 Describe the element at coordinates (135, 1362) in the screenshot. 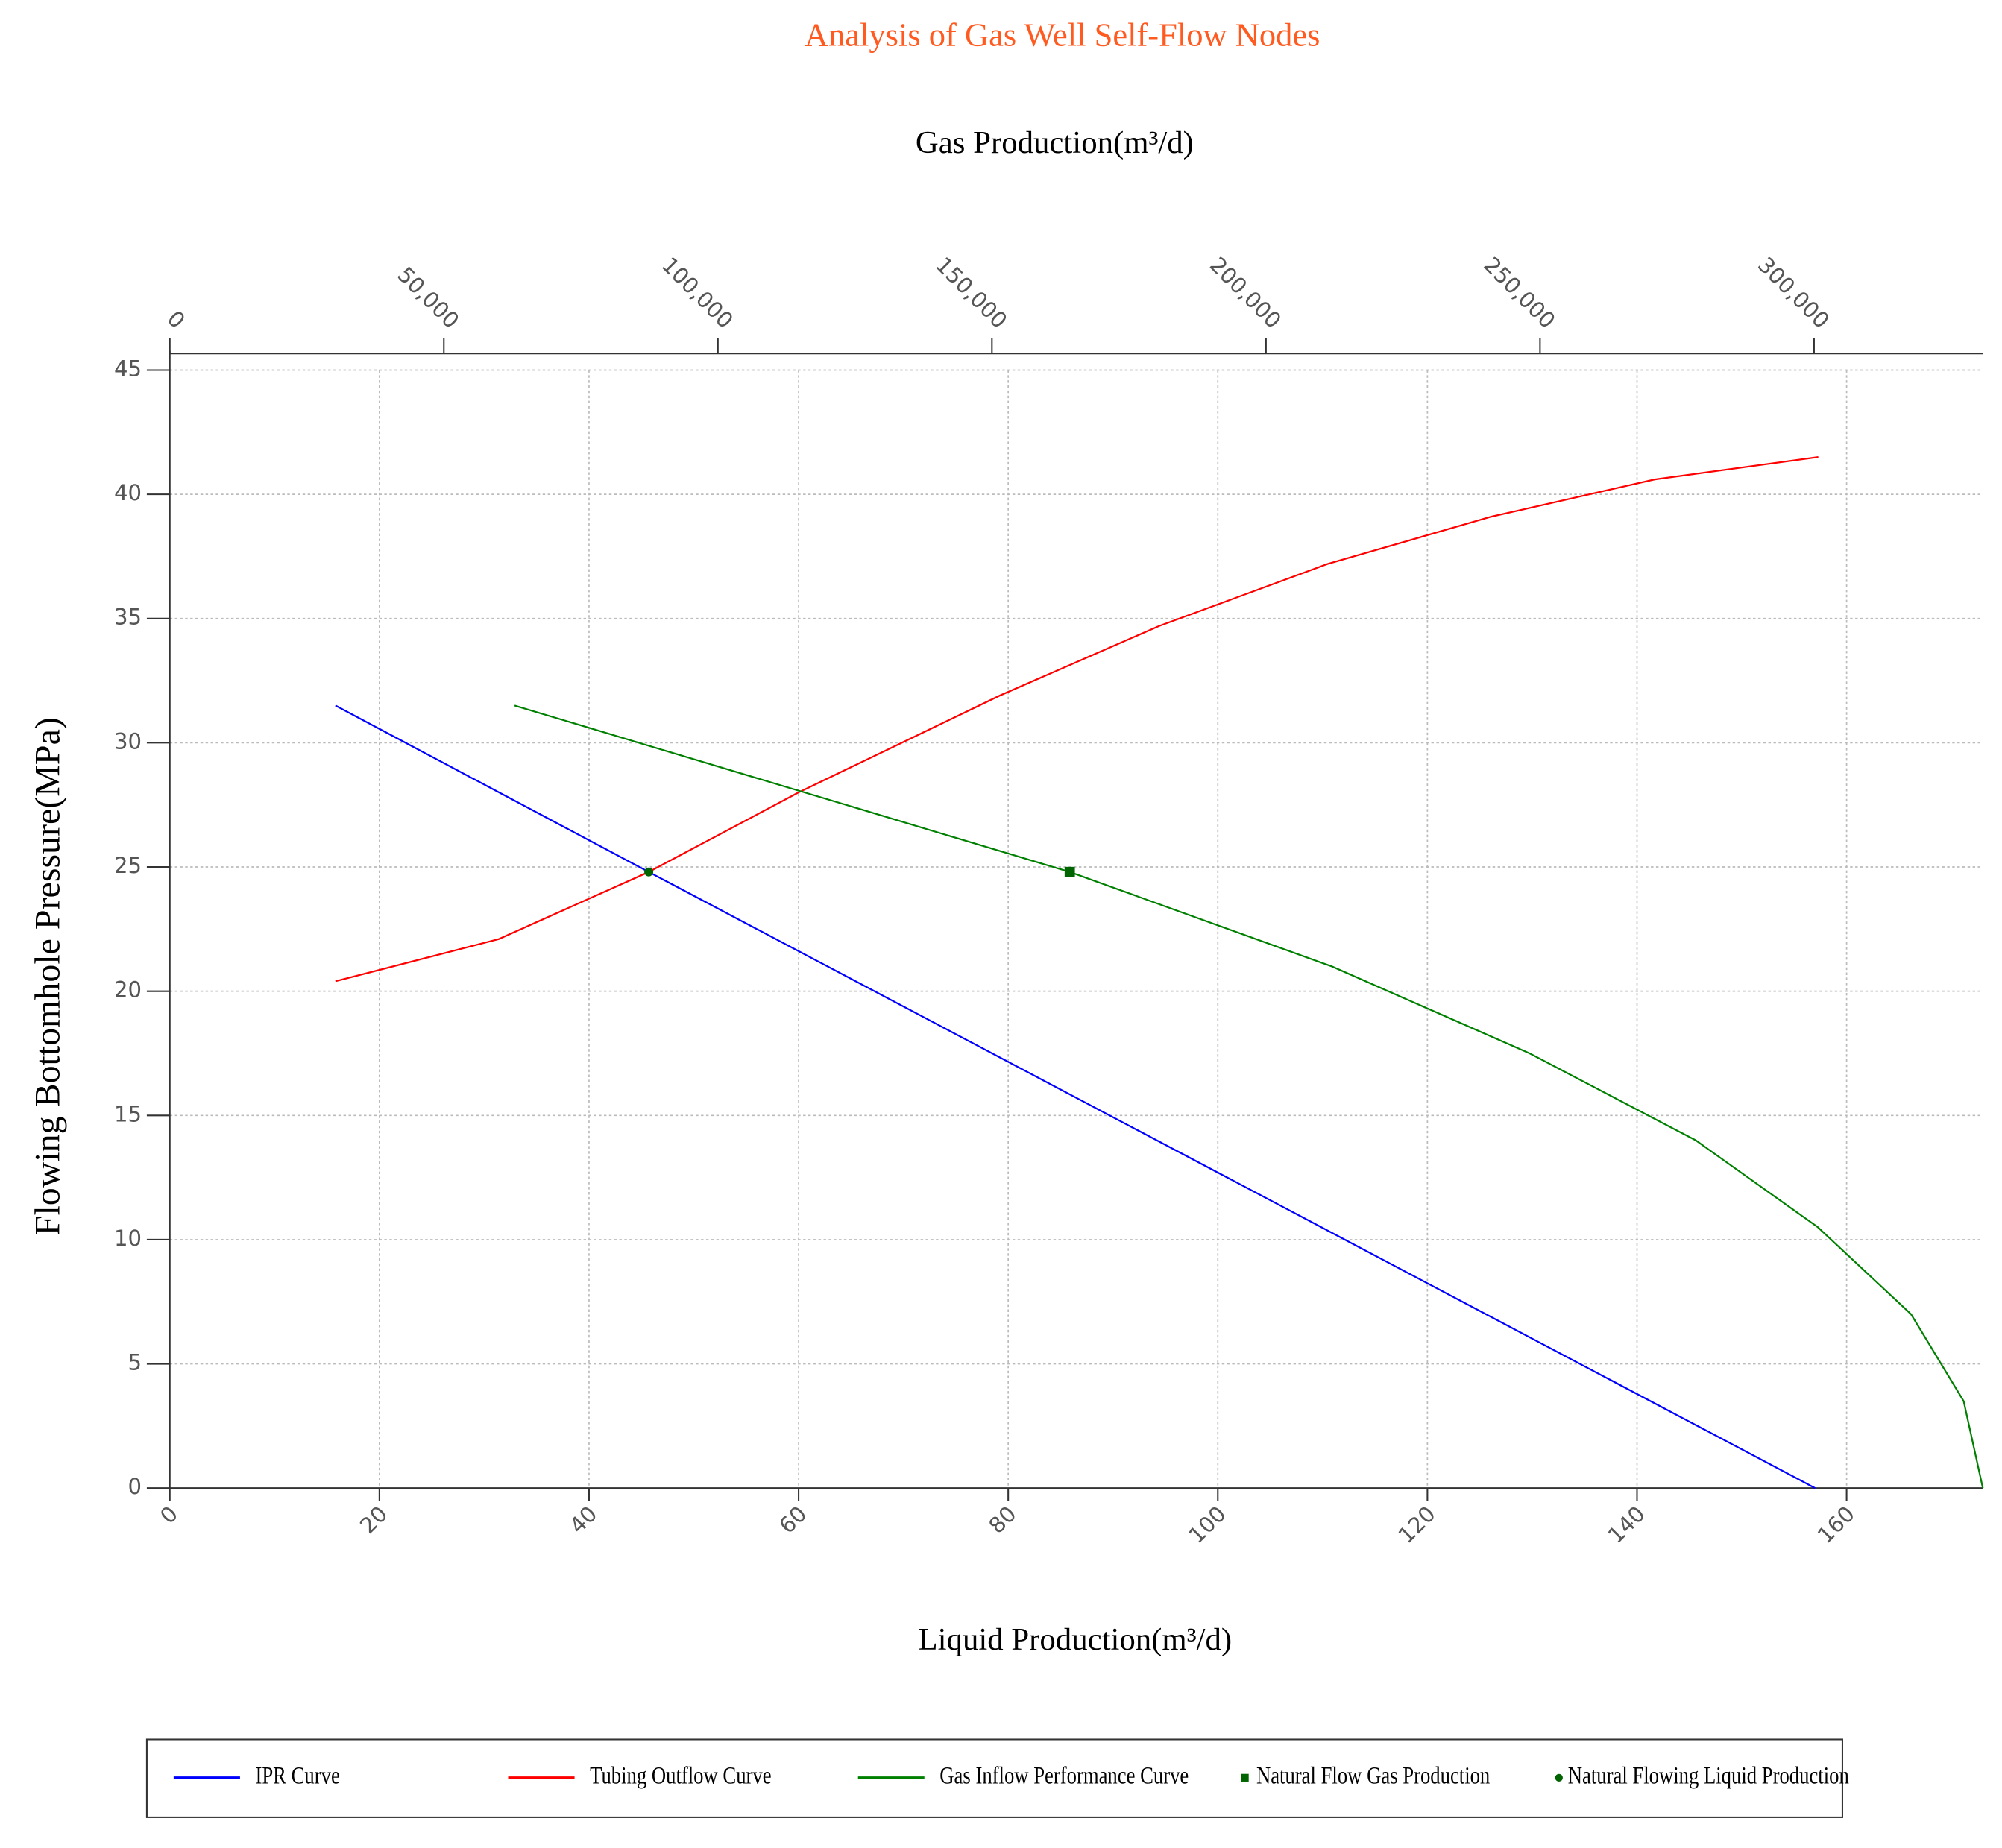

I see `y-tick-label: 5` at that location.